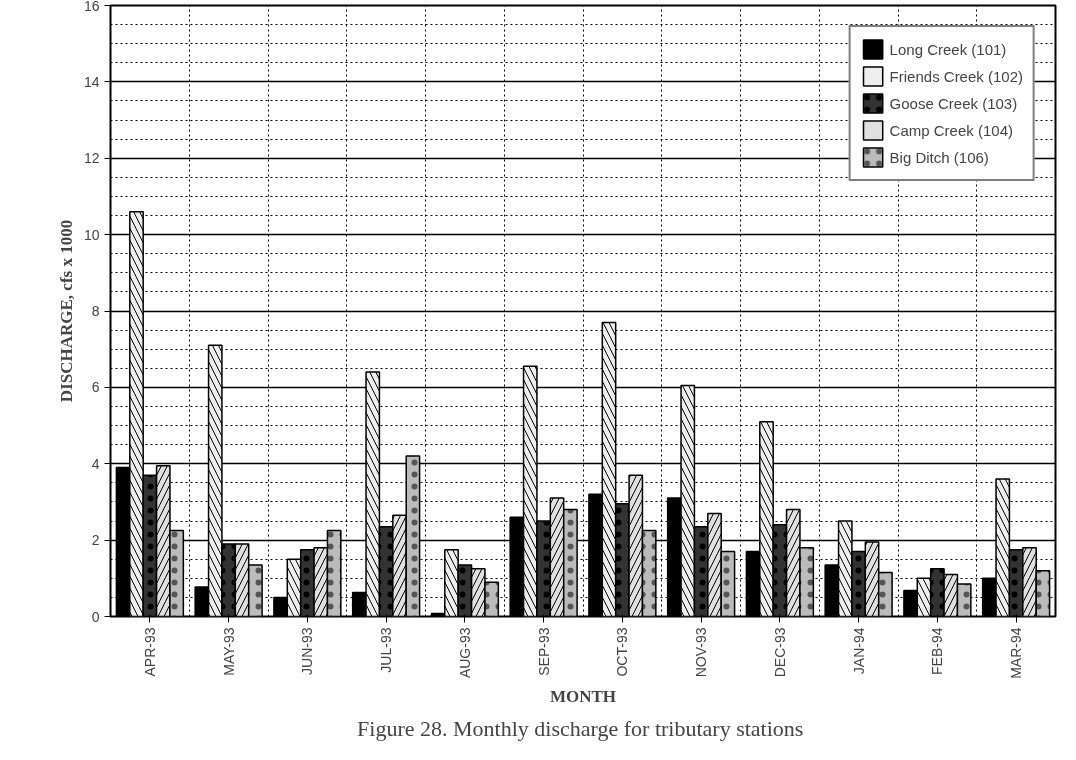 The image size is (1076, 760). What do you see at coordinates (580, 728) in the screenshot?
I see `caption: Figure 28. Monthly discharge for tributary stations` at bounding box center [580, 728].